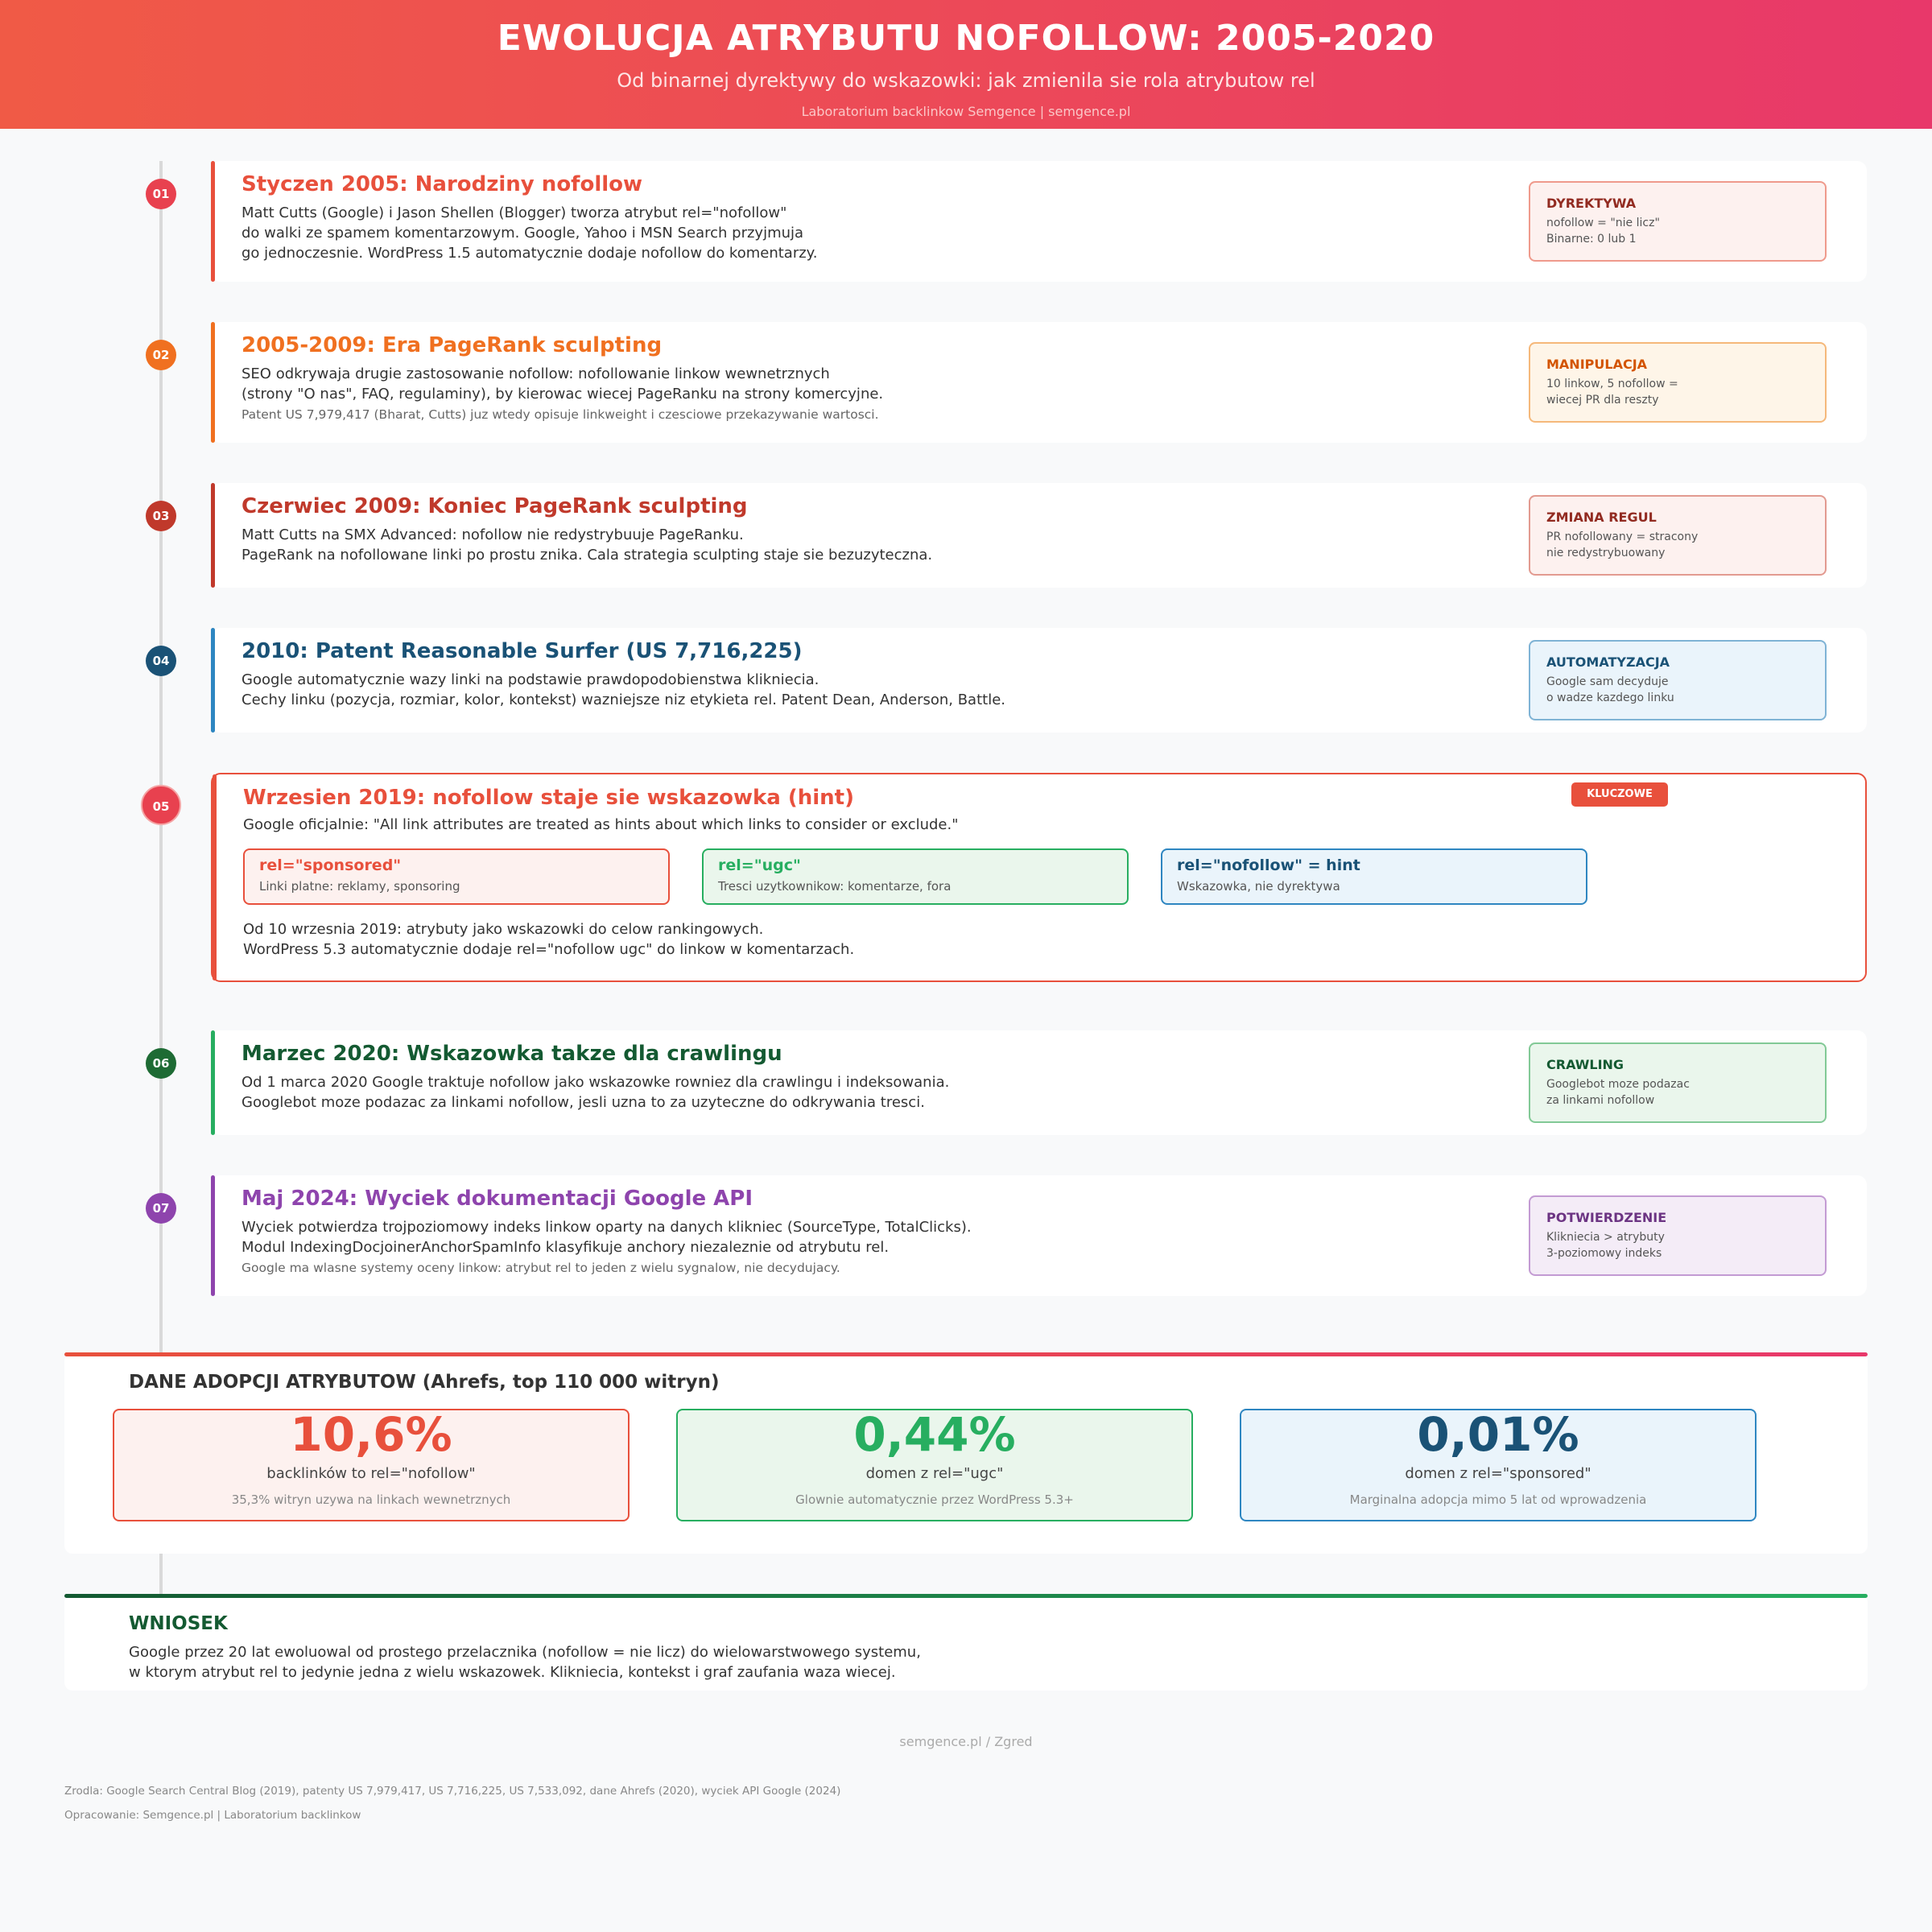  Describe the element at coordinates (1268, 865) in the screenshot. I see `rel-title: rel="nofollow" = hint` at that location.